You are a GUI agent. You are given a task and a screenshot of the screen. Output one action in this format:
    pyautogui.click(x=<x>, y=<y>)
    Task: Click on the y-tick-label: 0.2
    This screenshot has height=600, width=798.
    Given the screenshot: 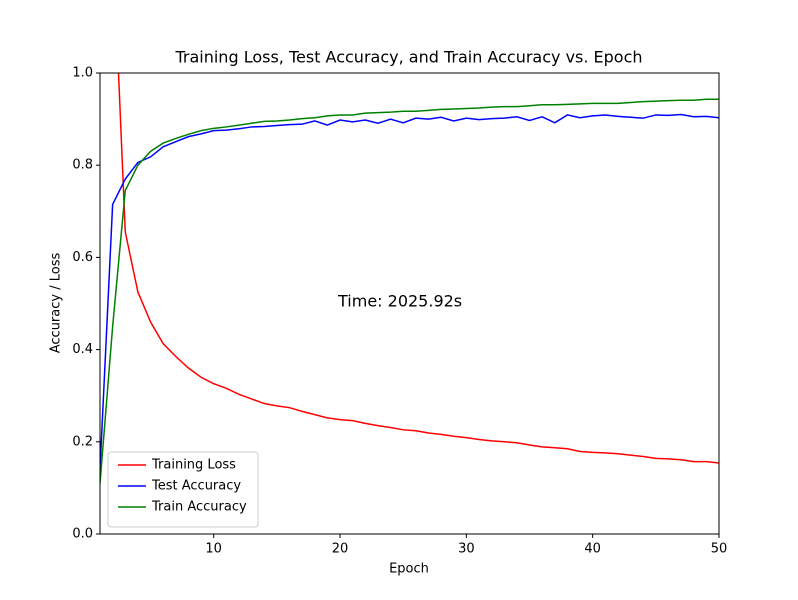 What is the action you would take?
    pyautogui.click(x=82, y=441)
    